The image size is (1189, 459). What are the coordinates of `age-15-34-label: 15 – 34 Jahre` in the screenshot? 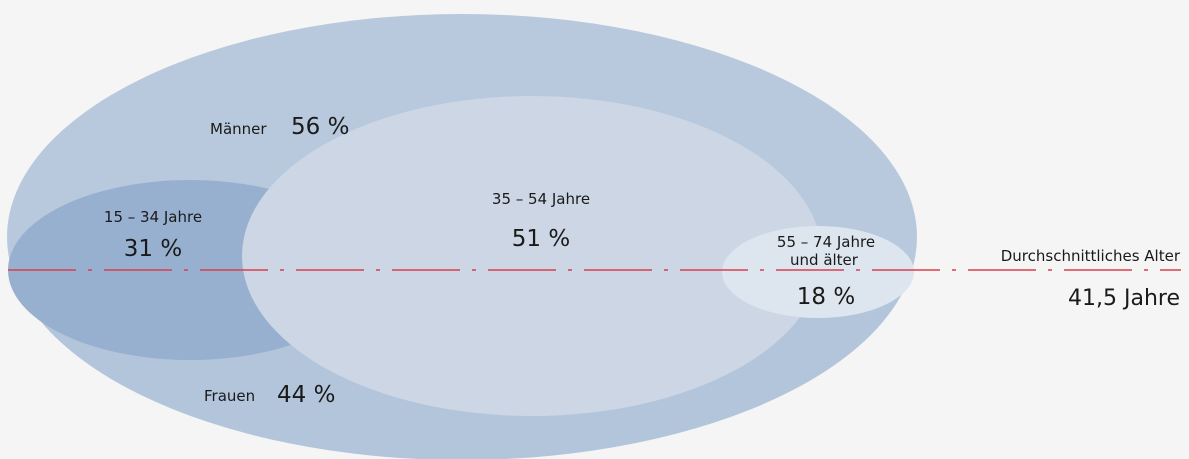 It's located at (153, 217).